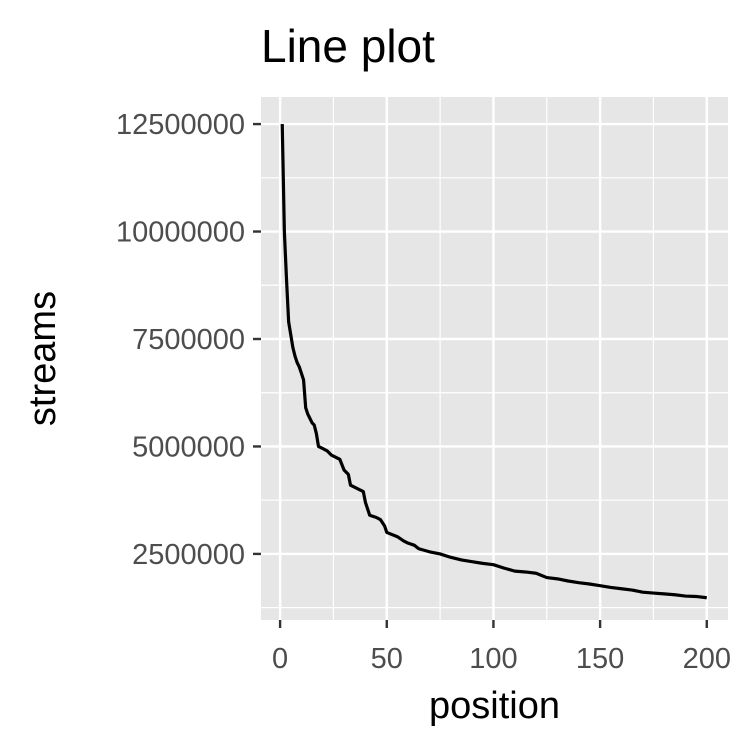 This screenshot has width=750, height=750. I want to click on x-axis: 0 50 100 150 200, so click(501, 647).